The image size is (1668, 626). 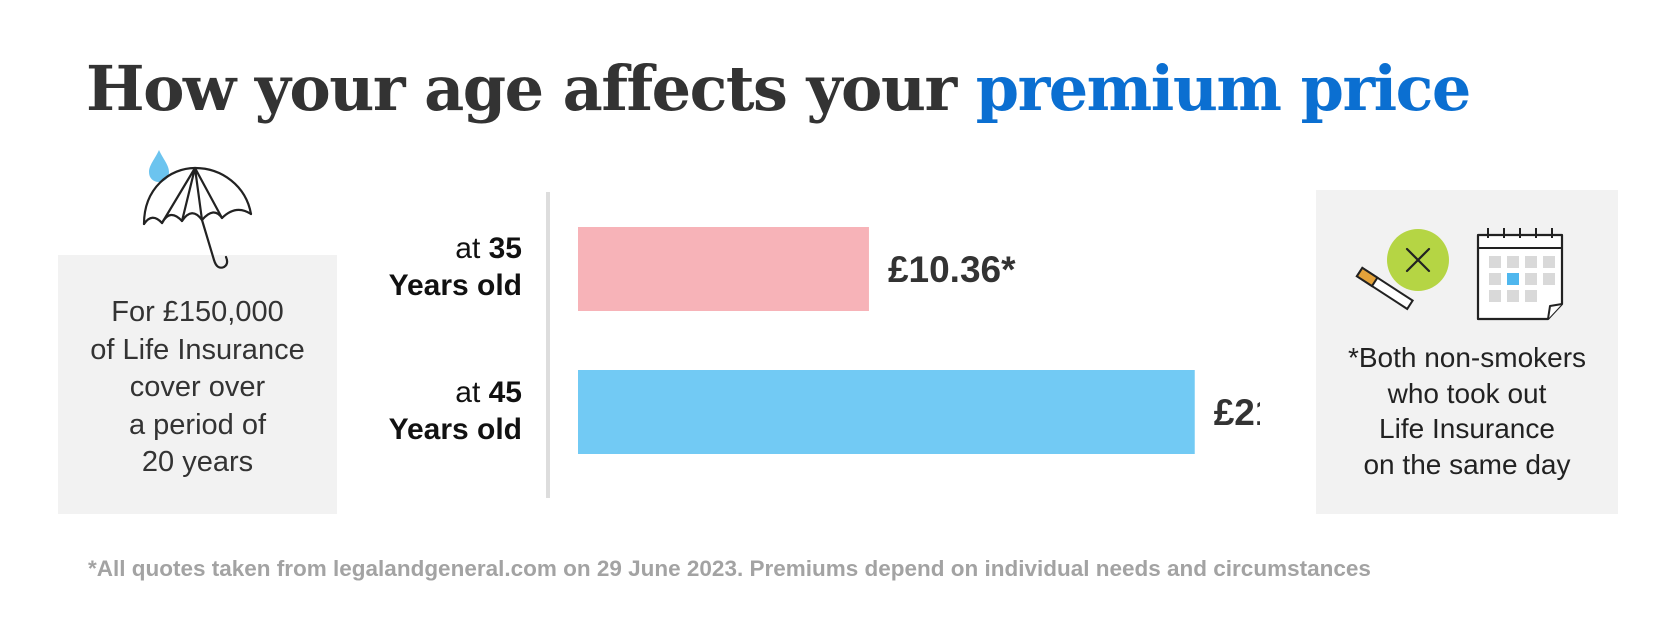 I want to click on calendar-icon, so click(x=1520, y=274).